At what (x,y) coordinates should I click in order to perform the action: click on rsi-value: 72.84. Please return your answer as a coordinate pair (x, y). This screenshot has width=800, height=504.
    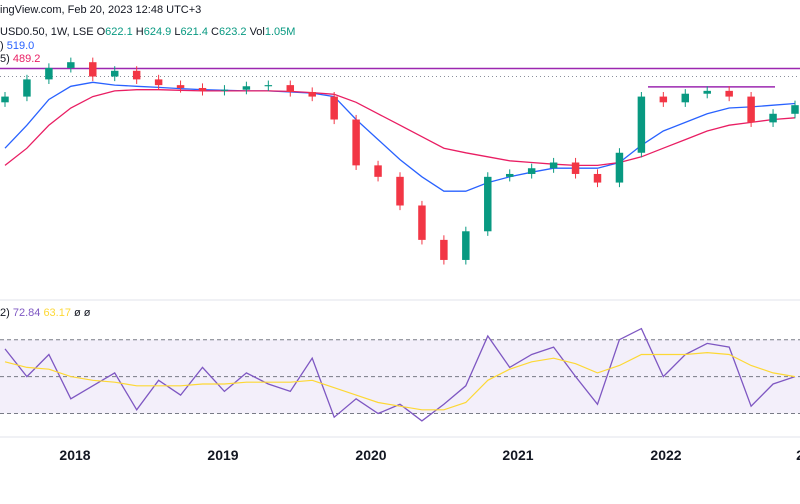
    Looking at the image, I should click on (26, 313).